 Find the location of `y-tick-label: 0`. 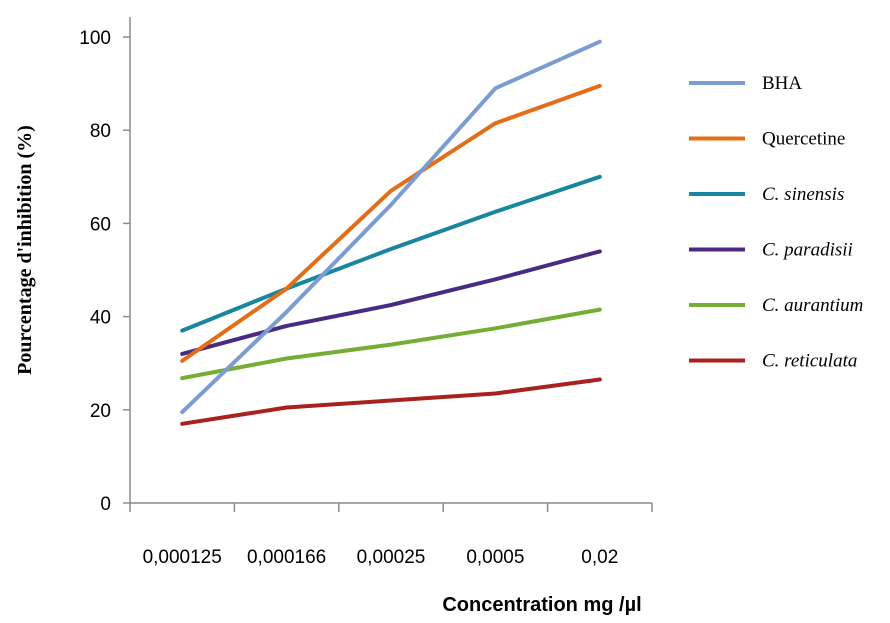

y-tick-label: 0 is located at coordinates (105, 504).